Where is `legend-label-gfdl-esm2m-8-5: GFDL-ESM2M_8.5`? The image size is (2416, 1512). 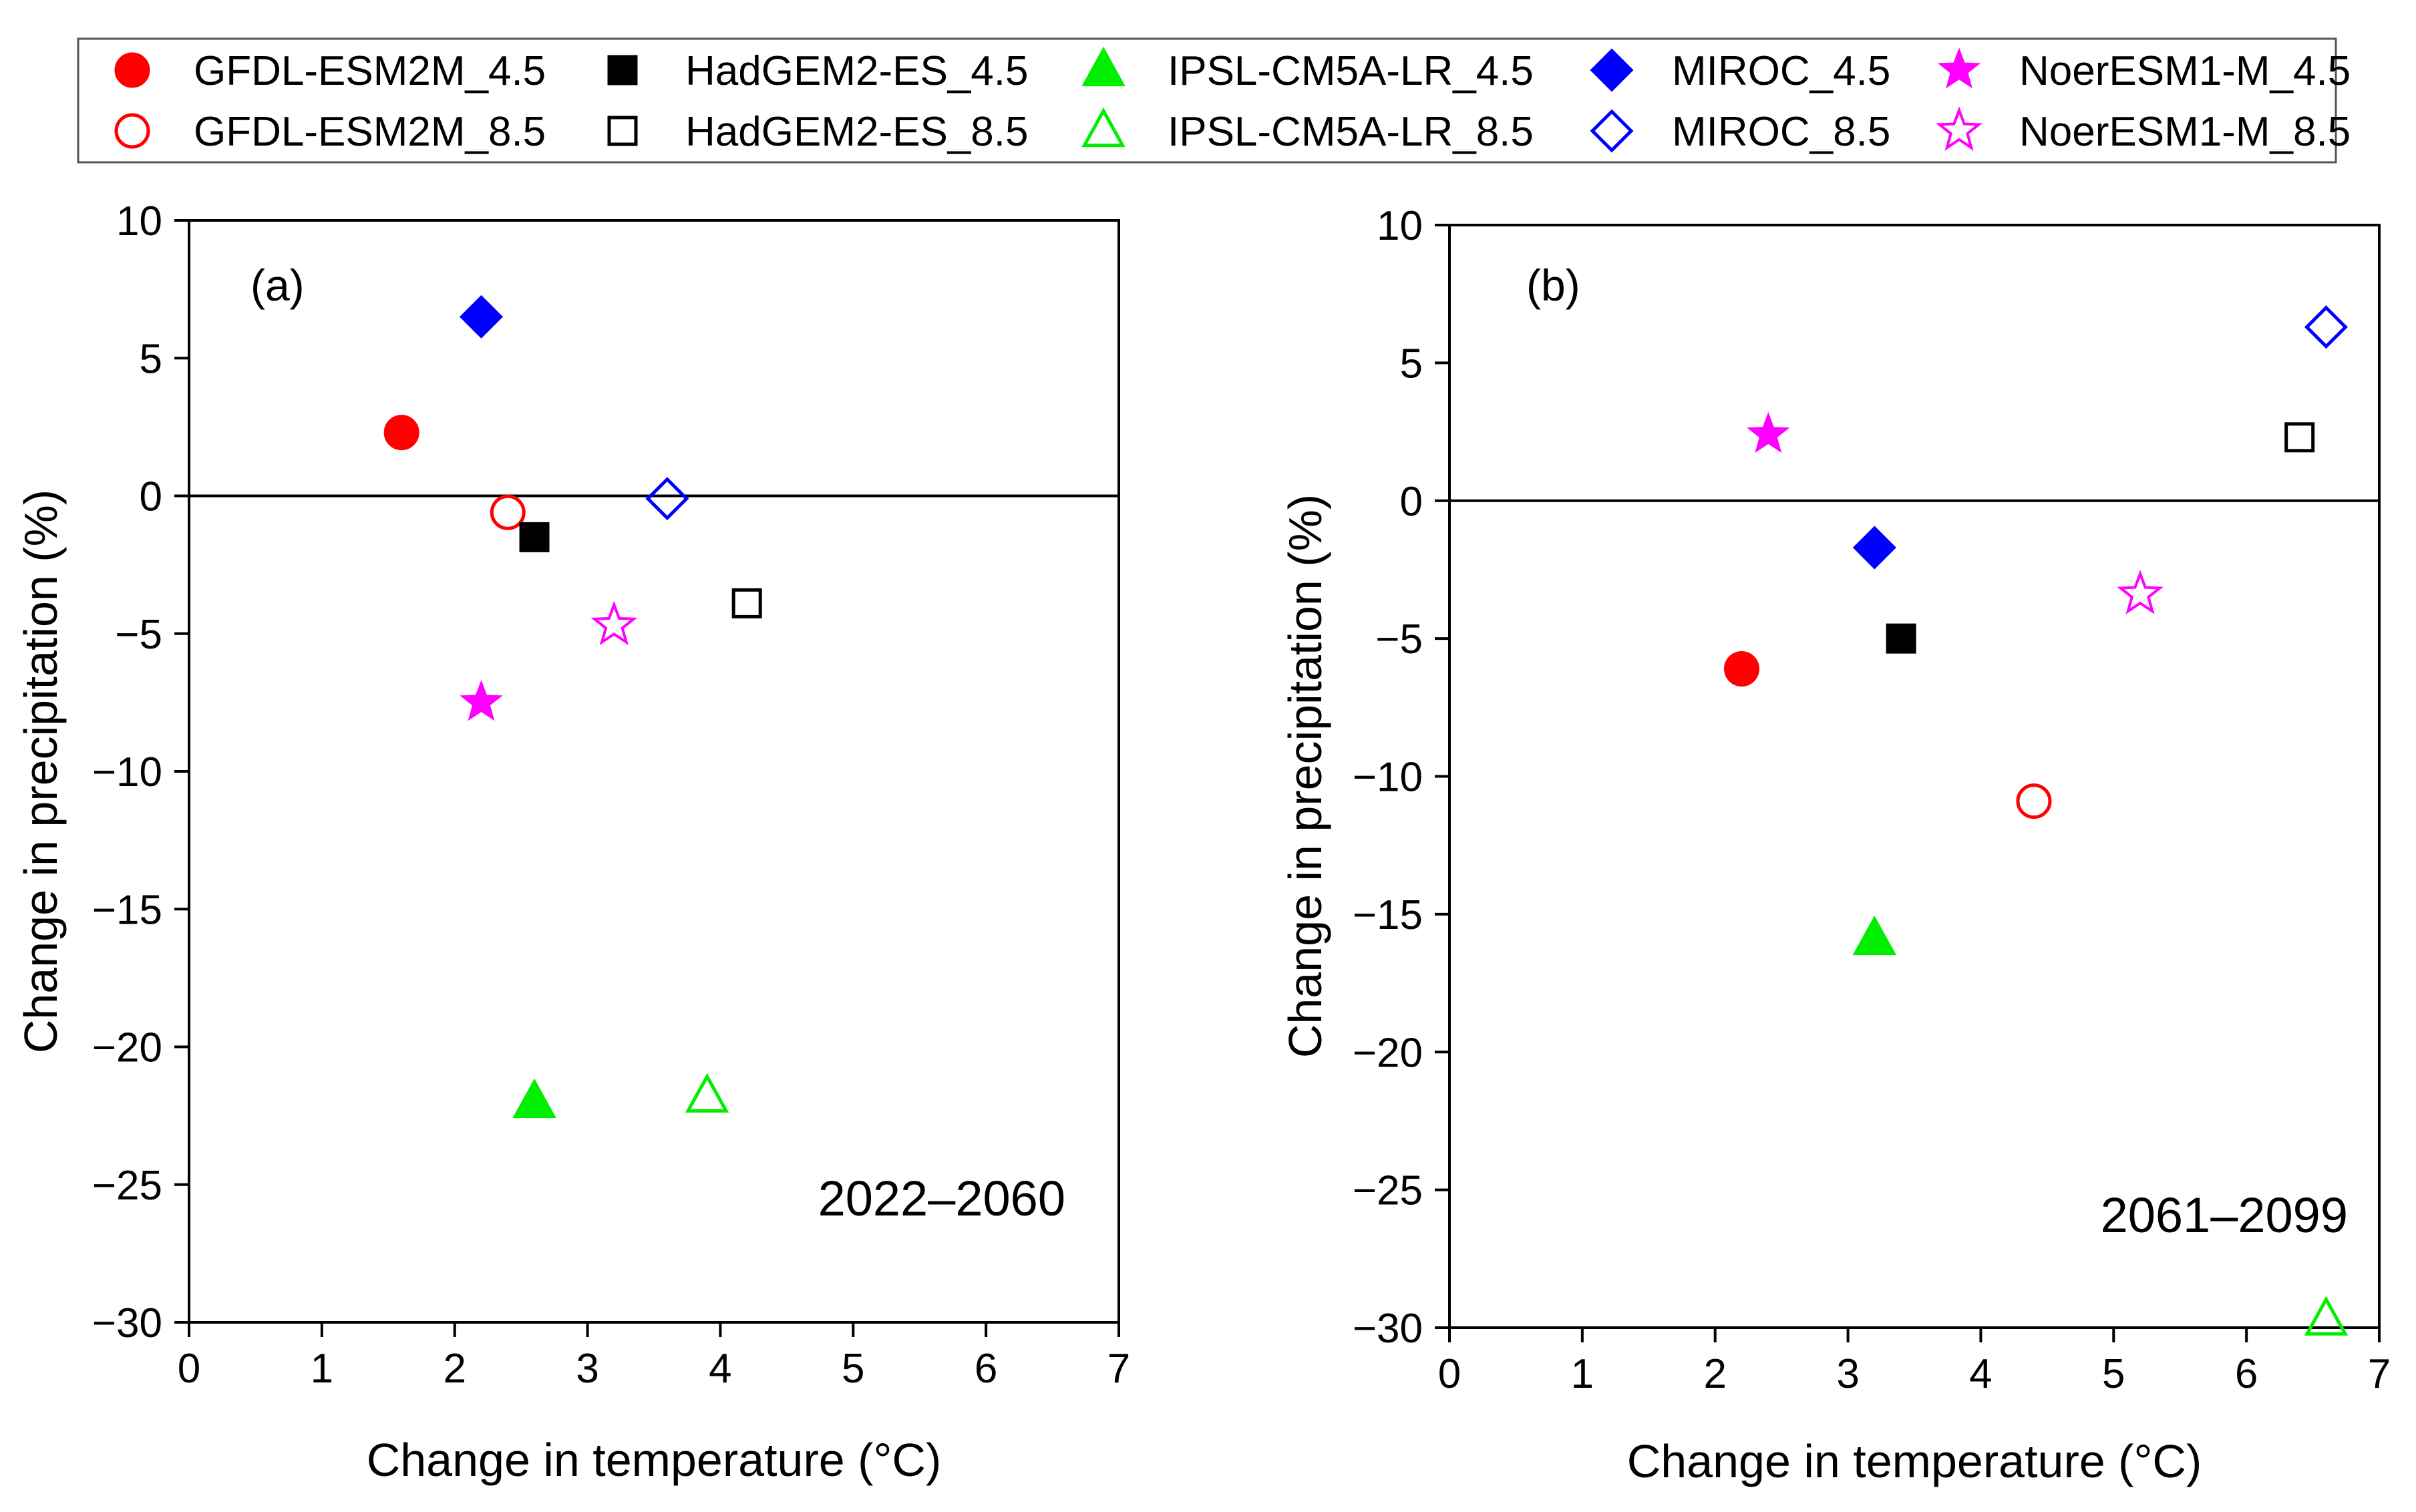 legend-label-gfdl-esm2m-8-5: GFDL-ESM2M_8.5 is located at coordinates (370, 132).